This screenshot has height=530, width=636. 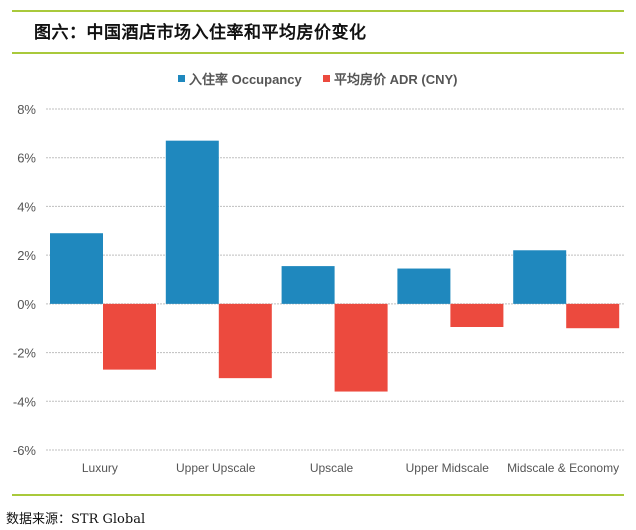 What do you see at coordinates (76, 519) in the screenshot?
I see `source-note: 数据来源：STR Global` at bounding box center [76, 519].